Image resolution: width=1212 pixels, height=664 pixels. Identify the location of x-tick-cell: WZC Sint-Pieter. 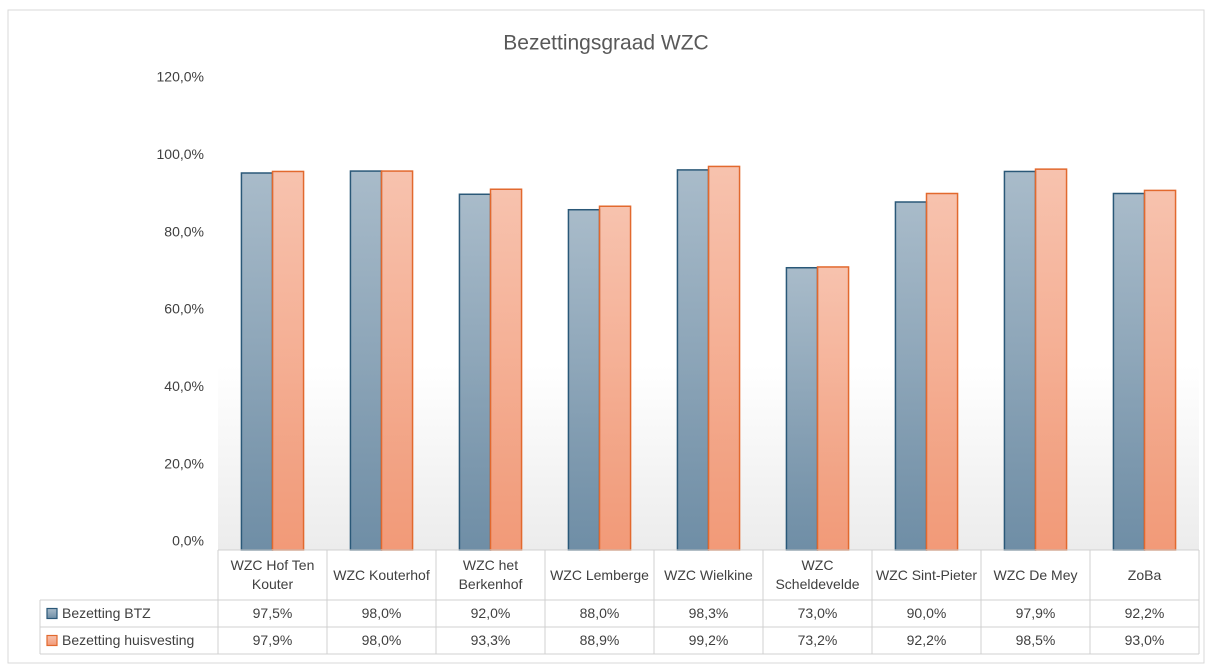
(926, 574).